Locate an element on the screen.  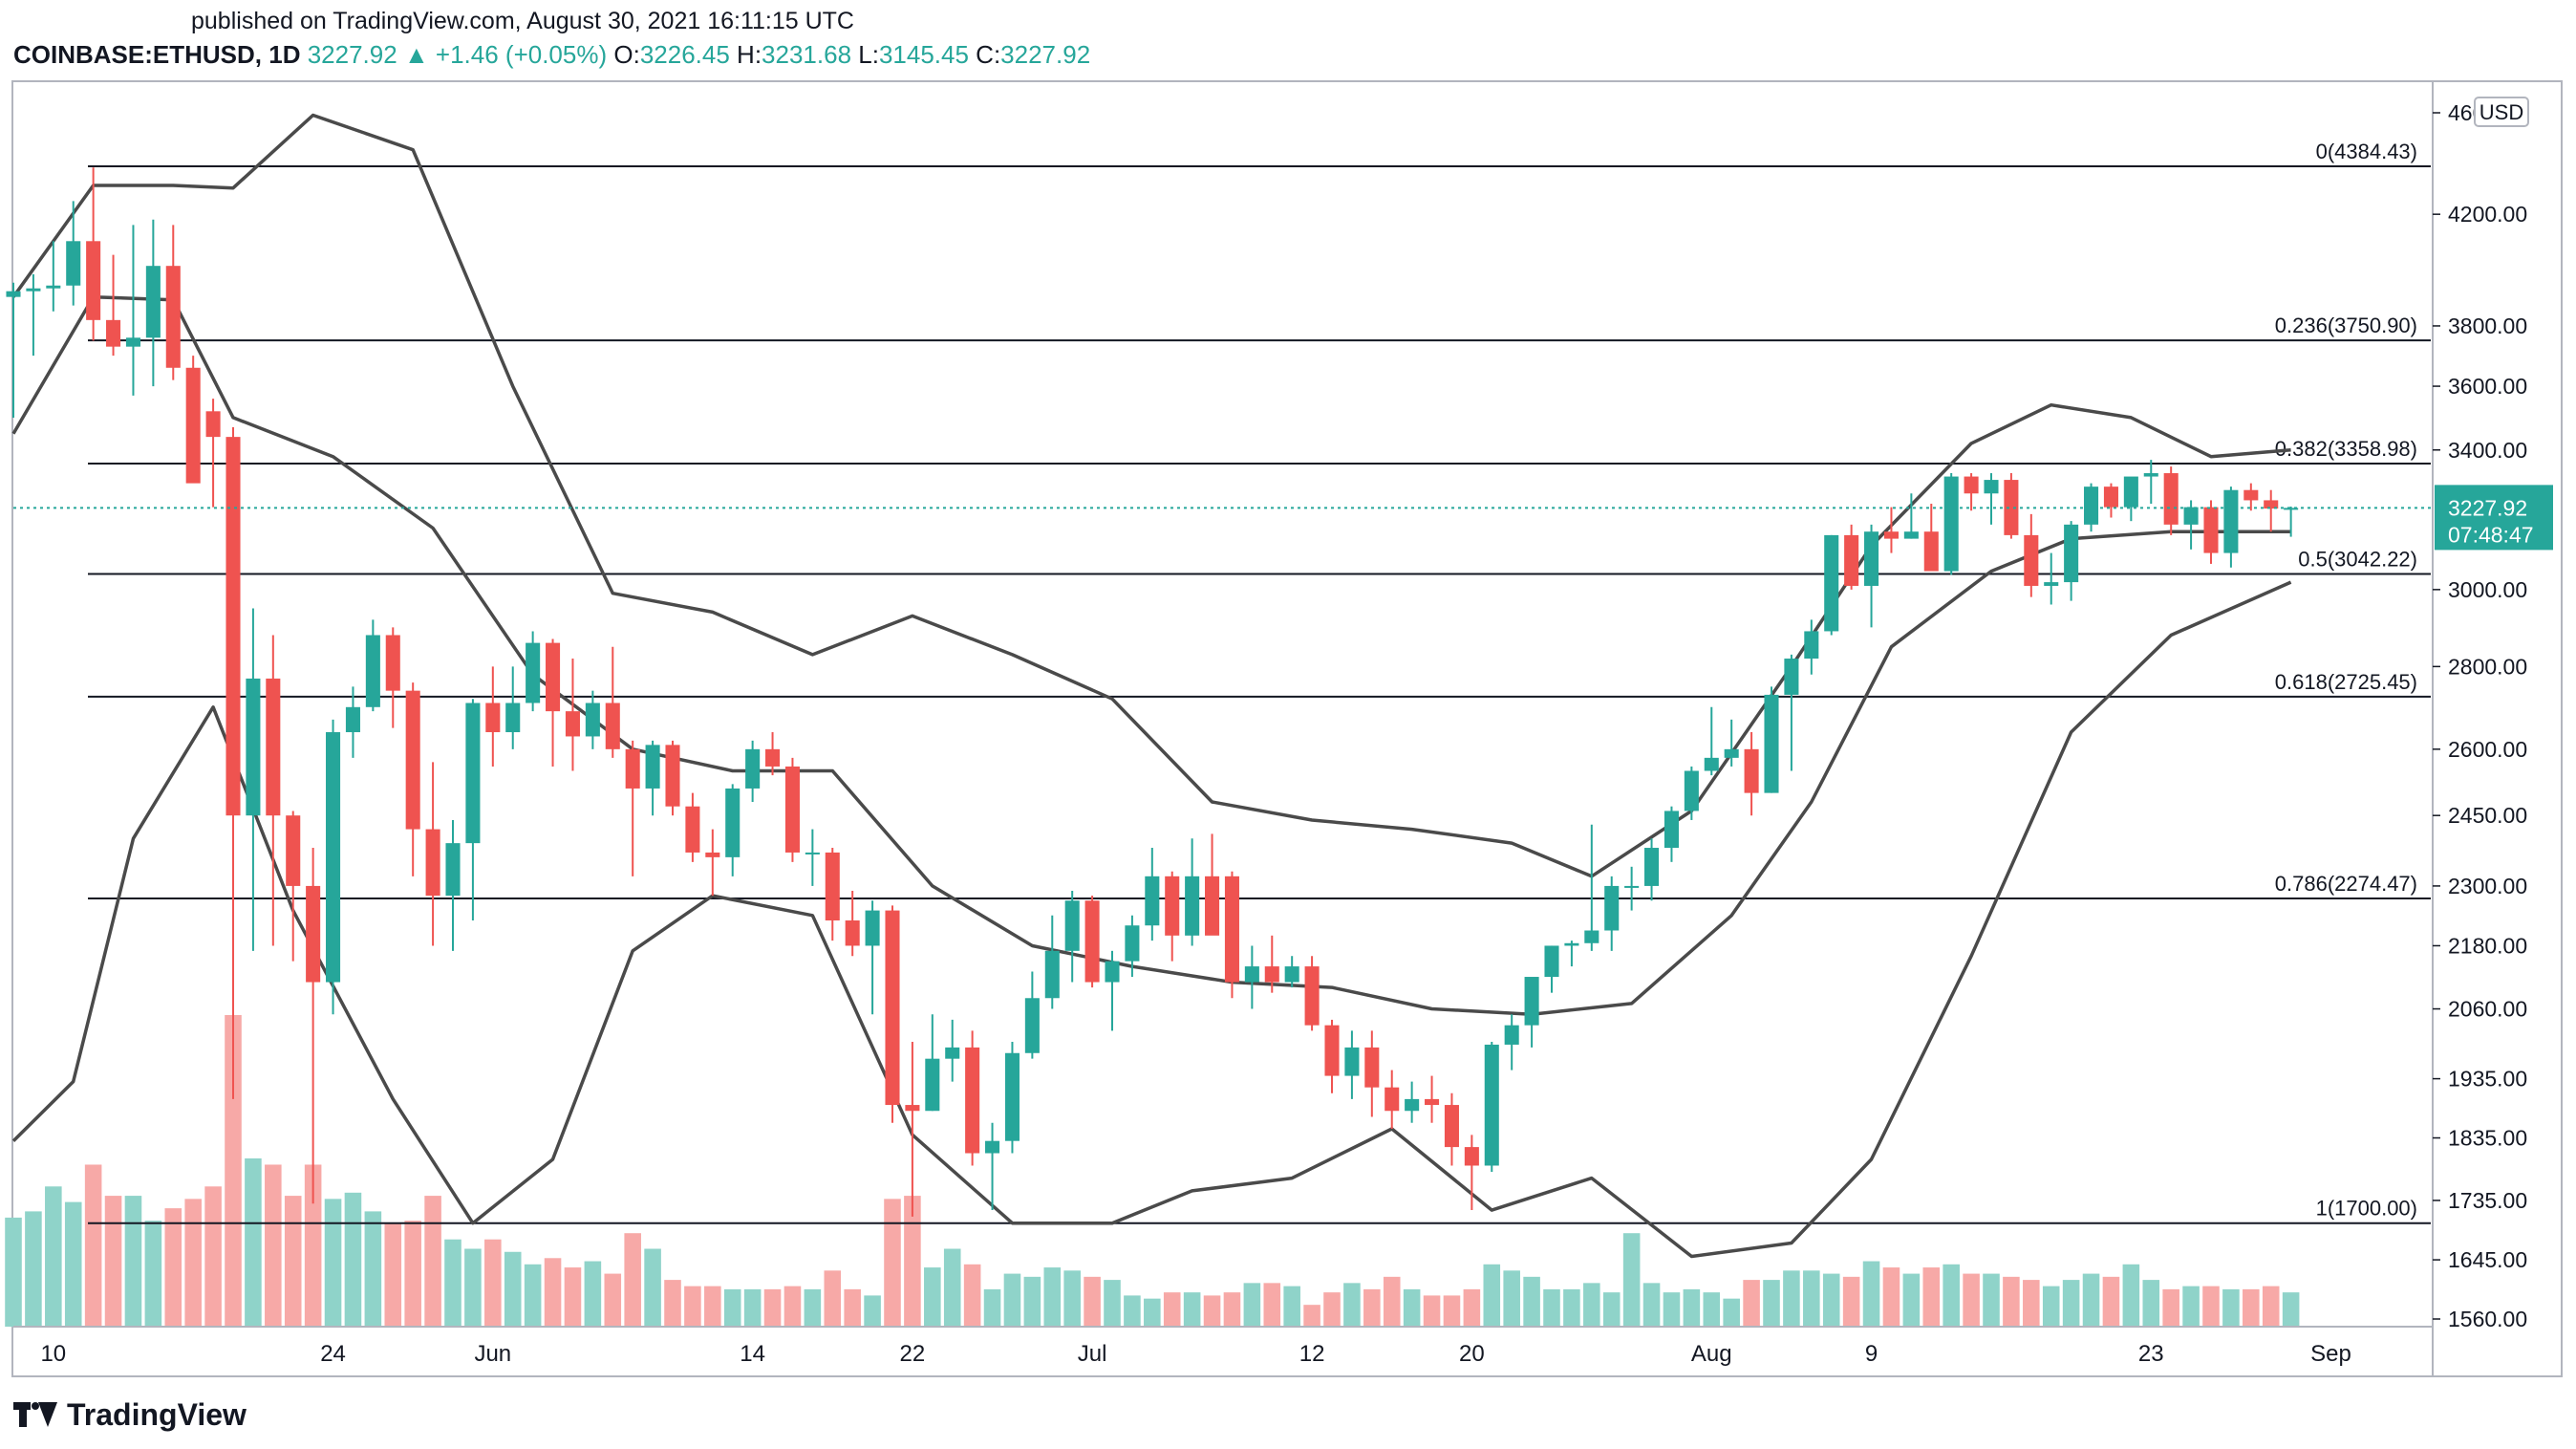
close-label: C: is located at coordinates (988, 54).